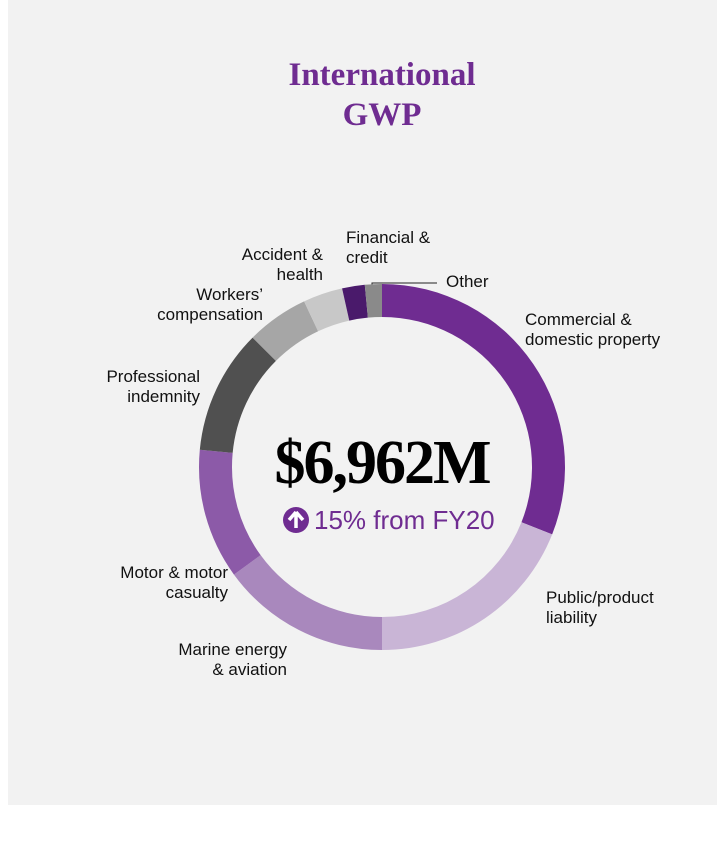 The height and width of the screenshot is (841, 717). Describe the element at coordinates (404, 520) in the screenshot. I see `change: 15% from FY20` at that location.